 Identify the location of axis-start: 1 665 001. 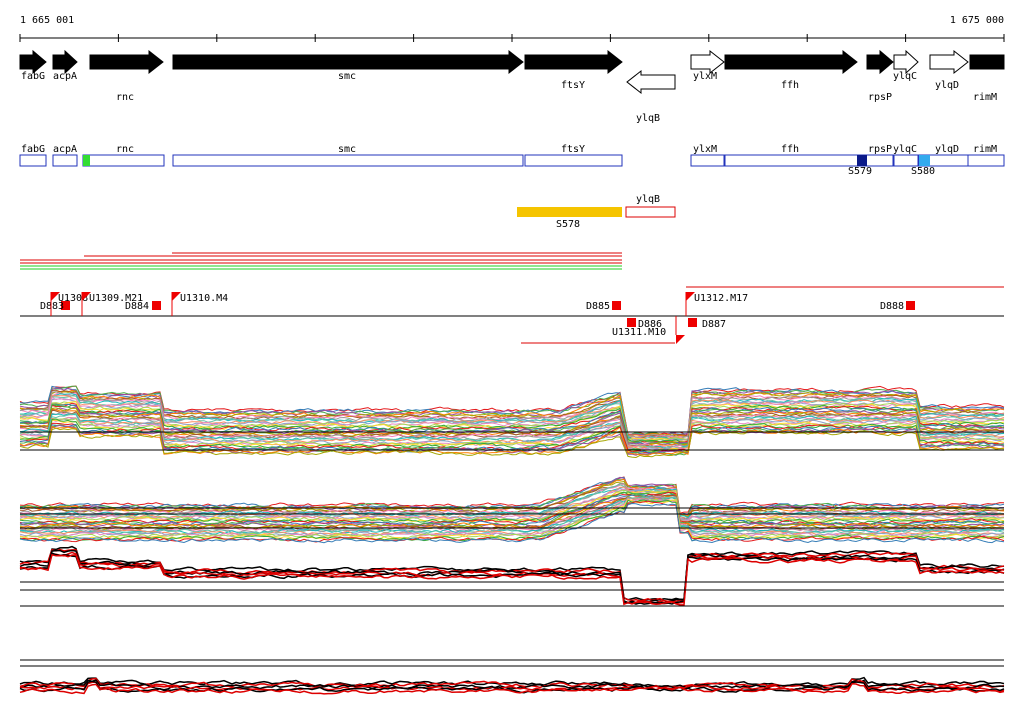
(47, 20).